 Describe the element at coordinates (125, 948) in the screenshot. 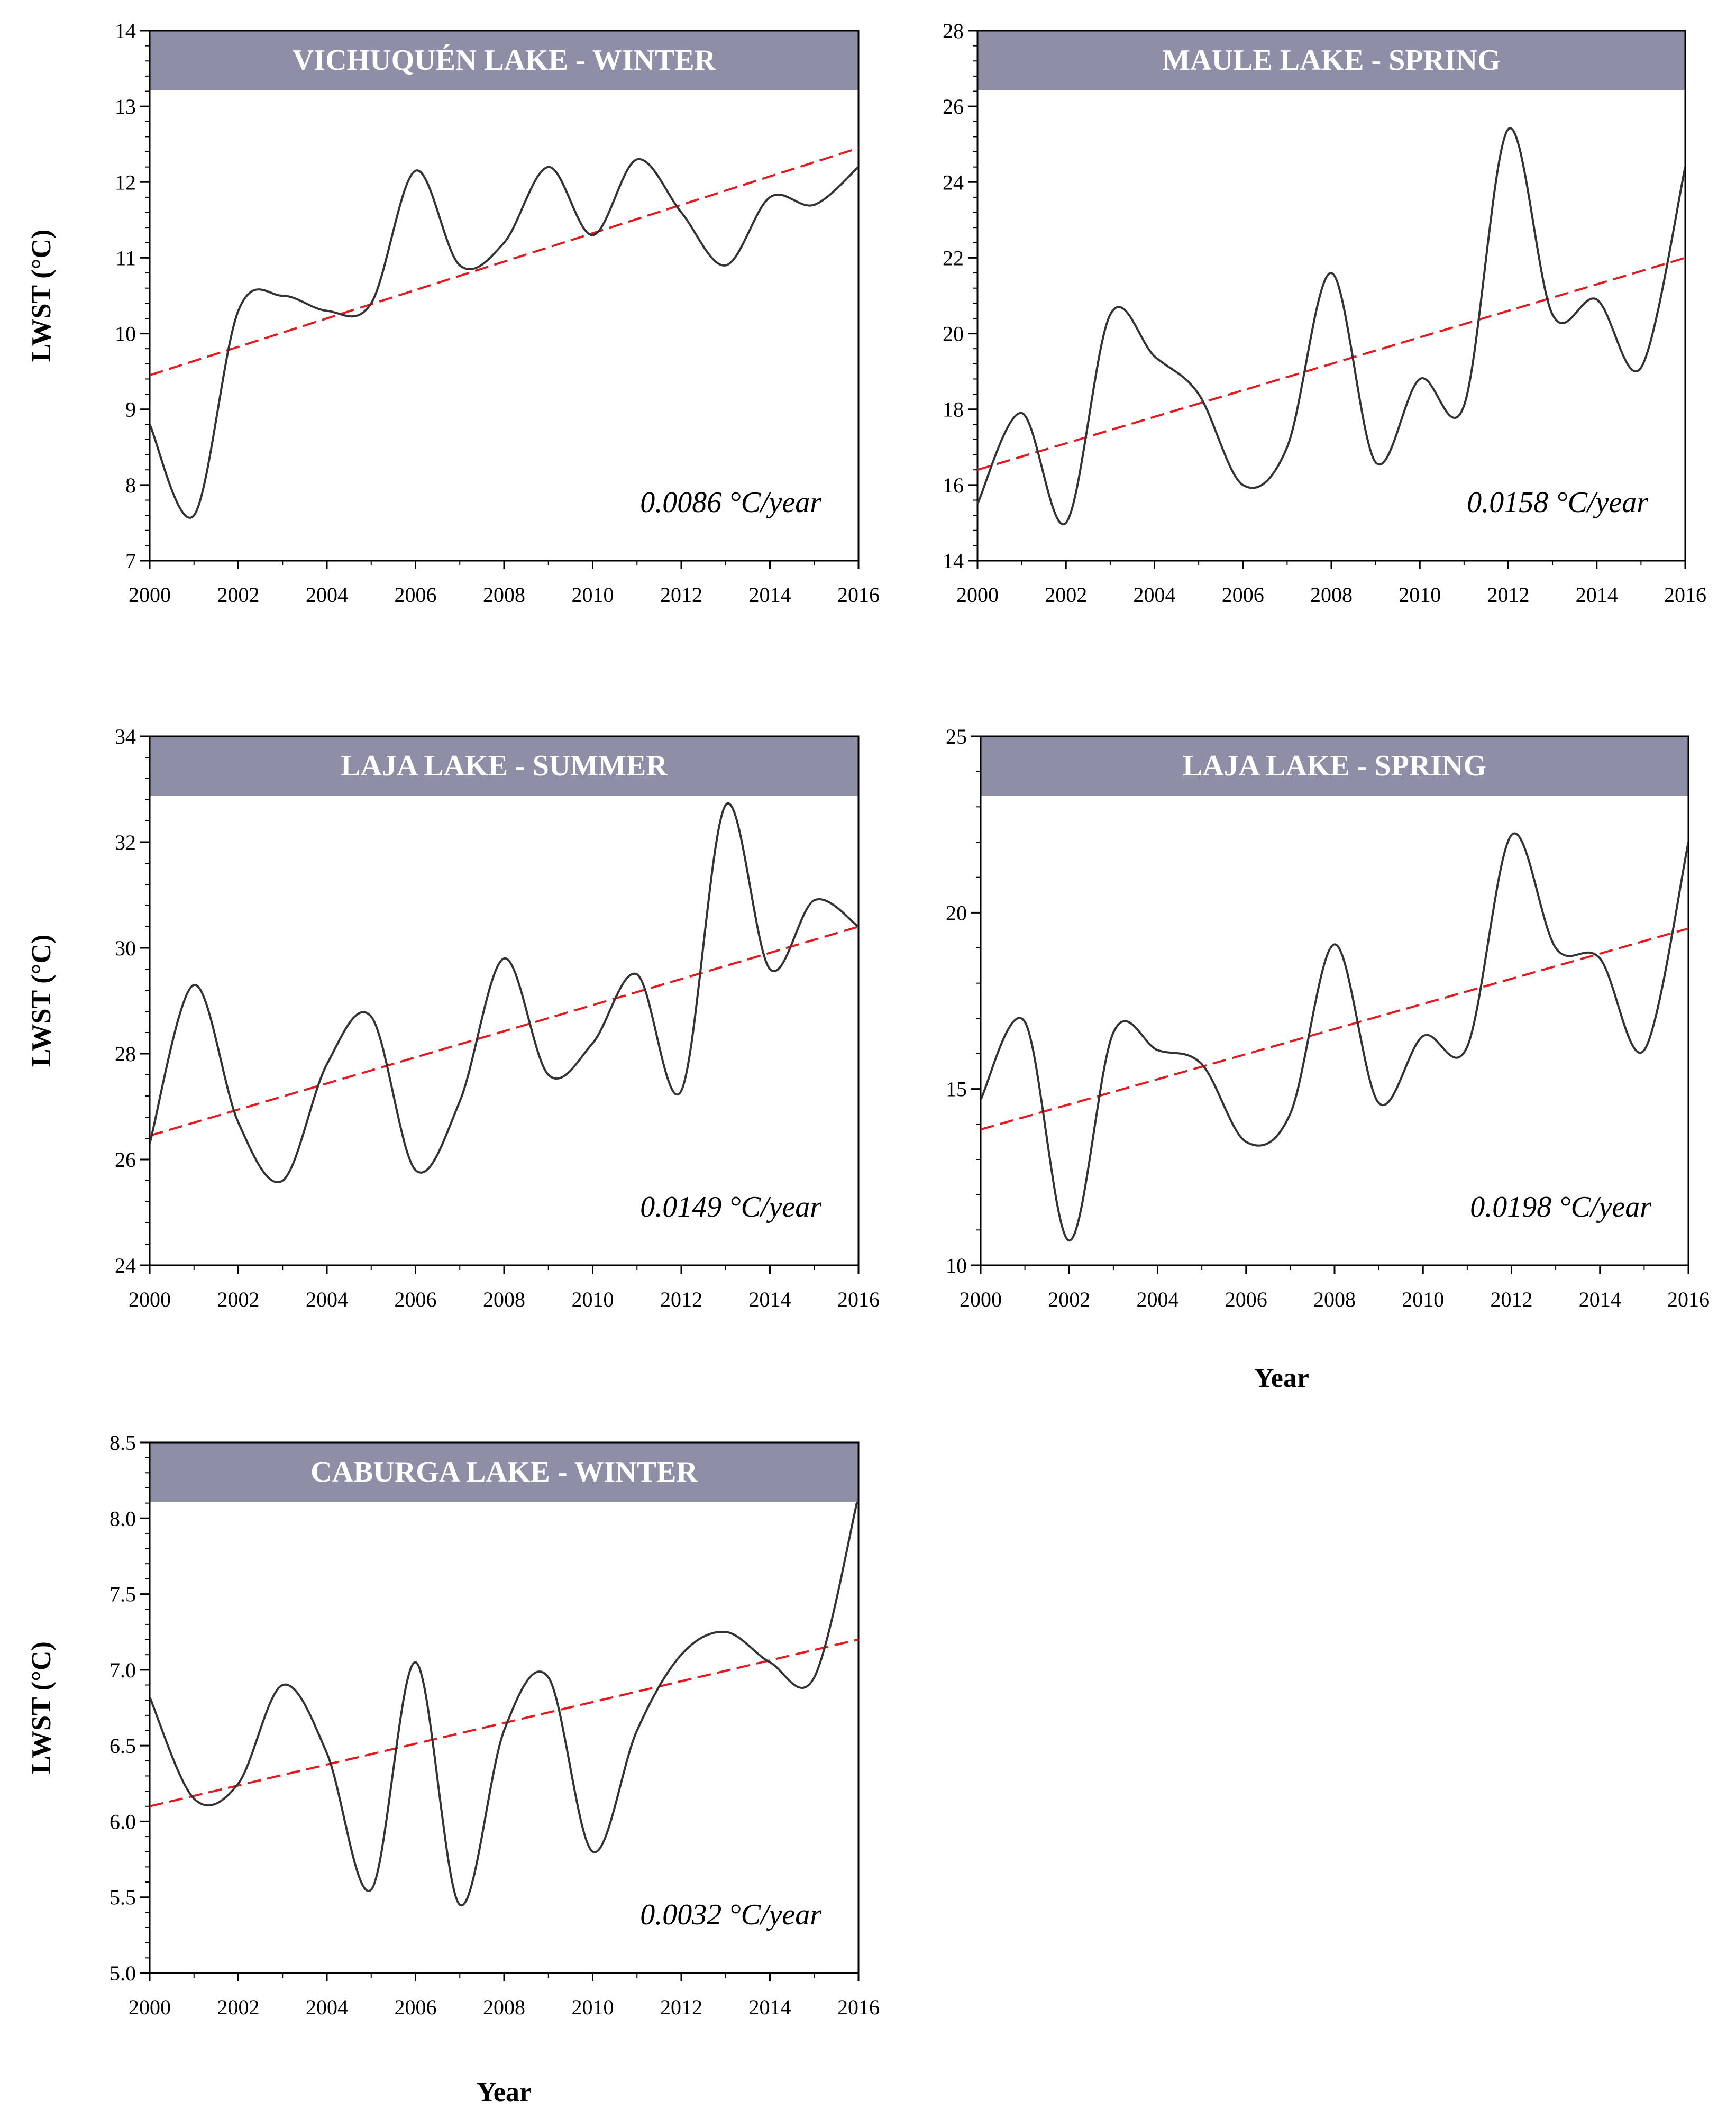

I see `y-tick-label: 30` at that location.